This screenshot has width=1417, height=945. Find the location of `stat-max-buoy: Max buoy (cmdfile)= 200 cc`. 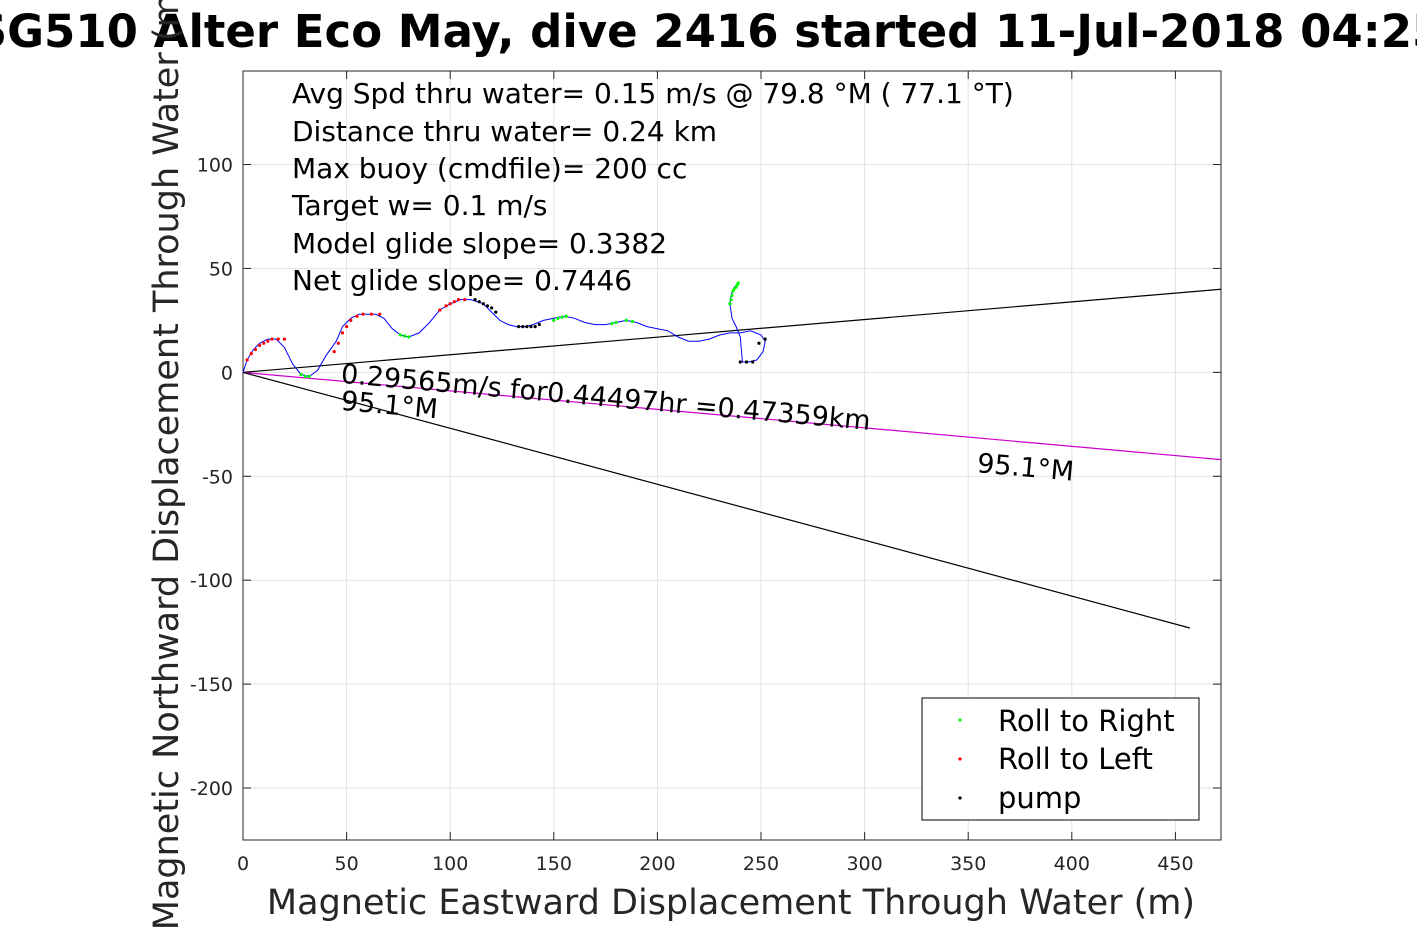

stat-max-buoy: Max buoy (cmdfile)= 200 cc is located at coordinates (489, 168).